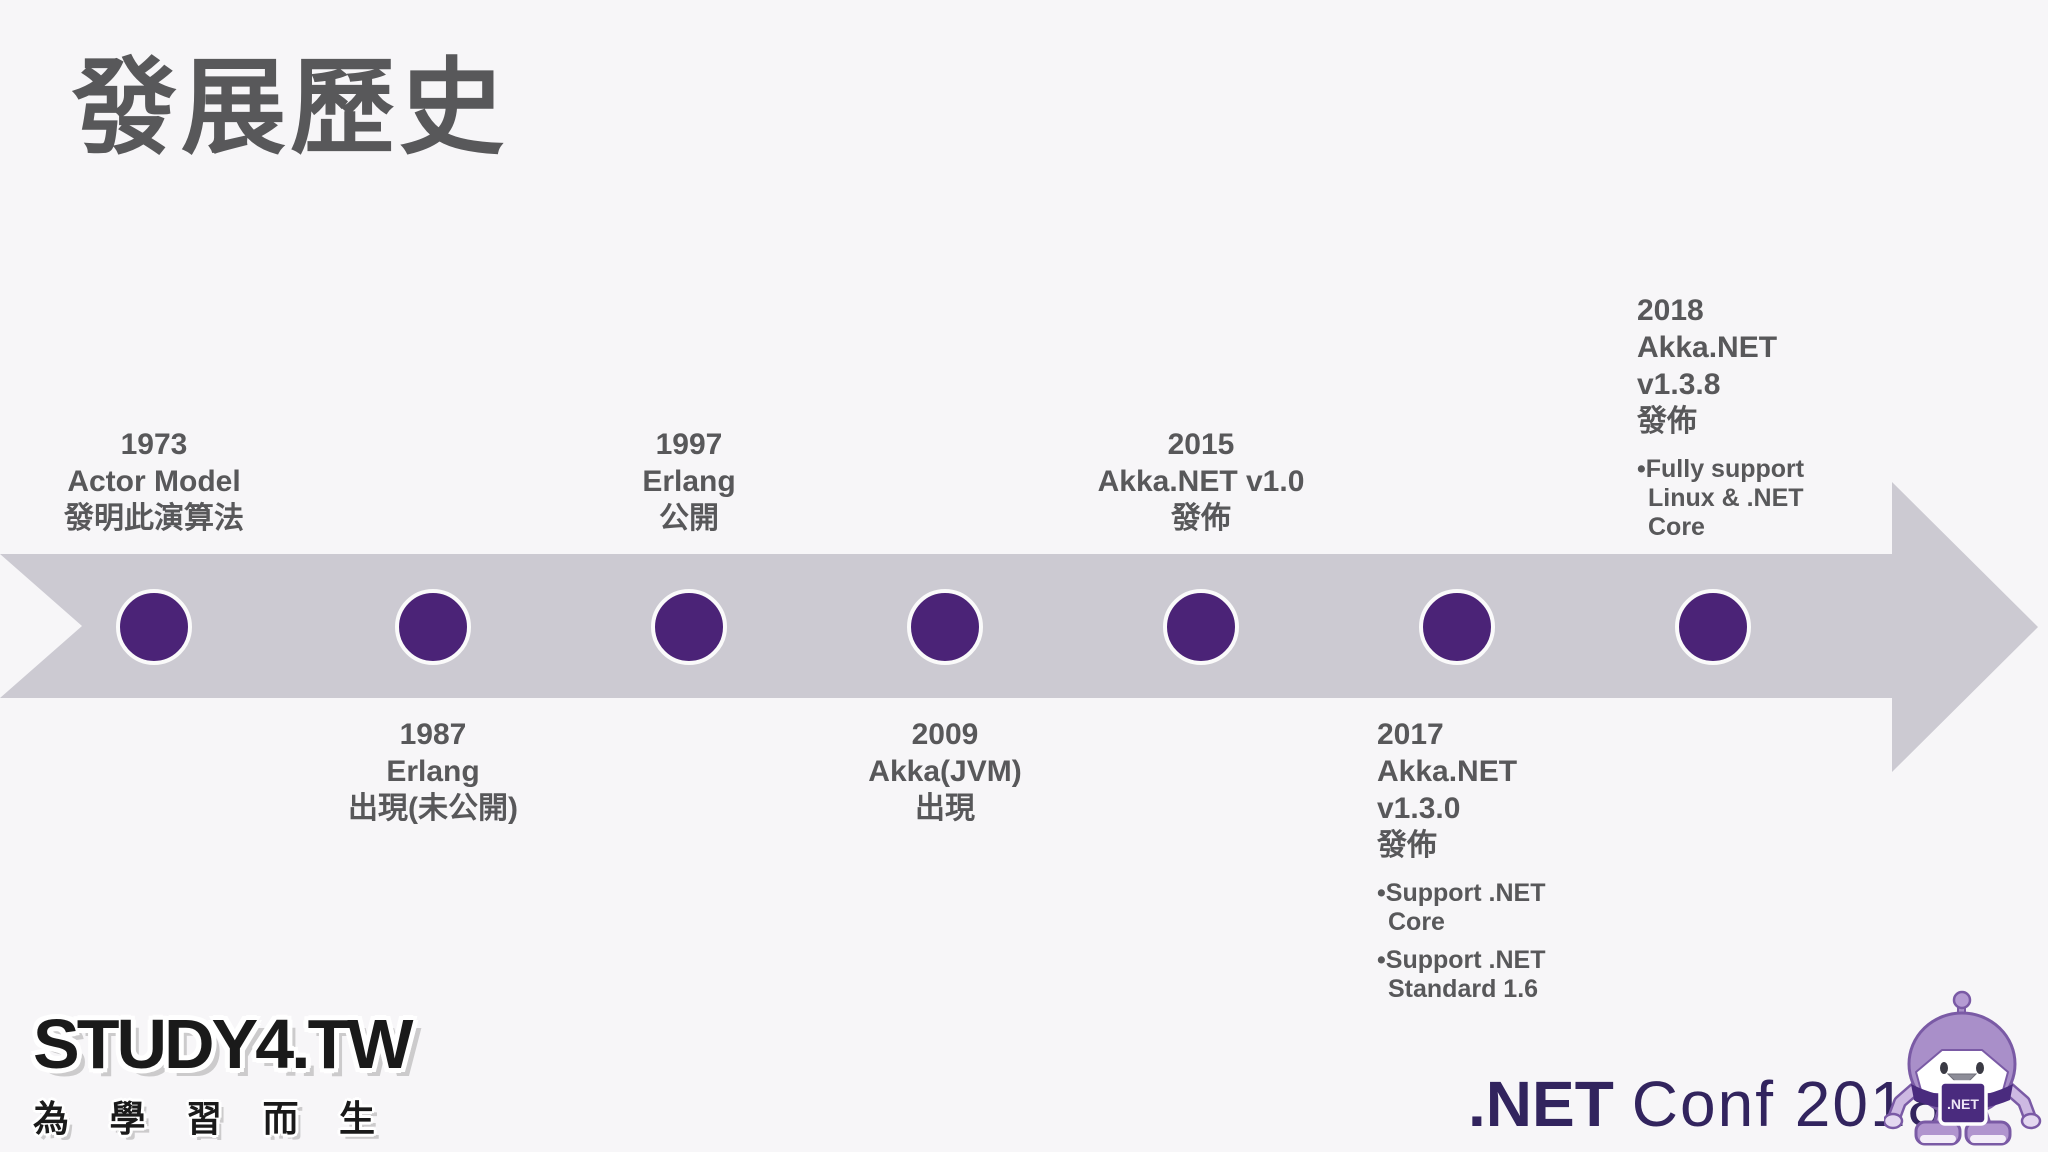  I want to click on entry-line: 出現(未公開), so click(433, 808).